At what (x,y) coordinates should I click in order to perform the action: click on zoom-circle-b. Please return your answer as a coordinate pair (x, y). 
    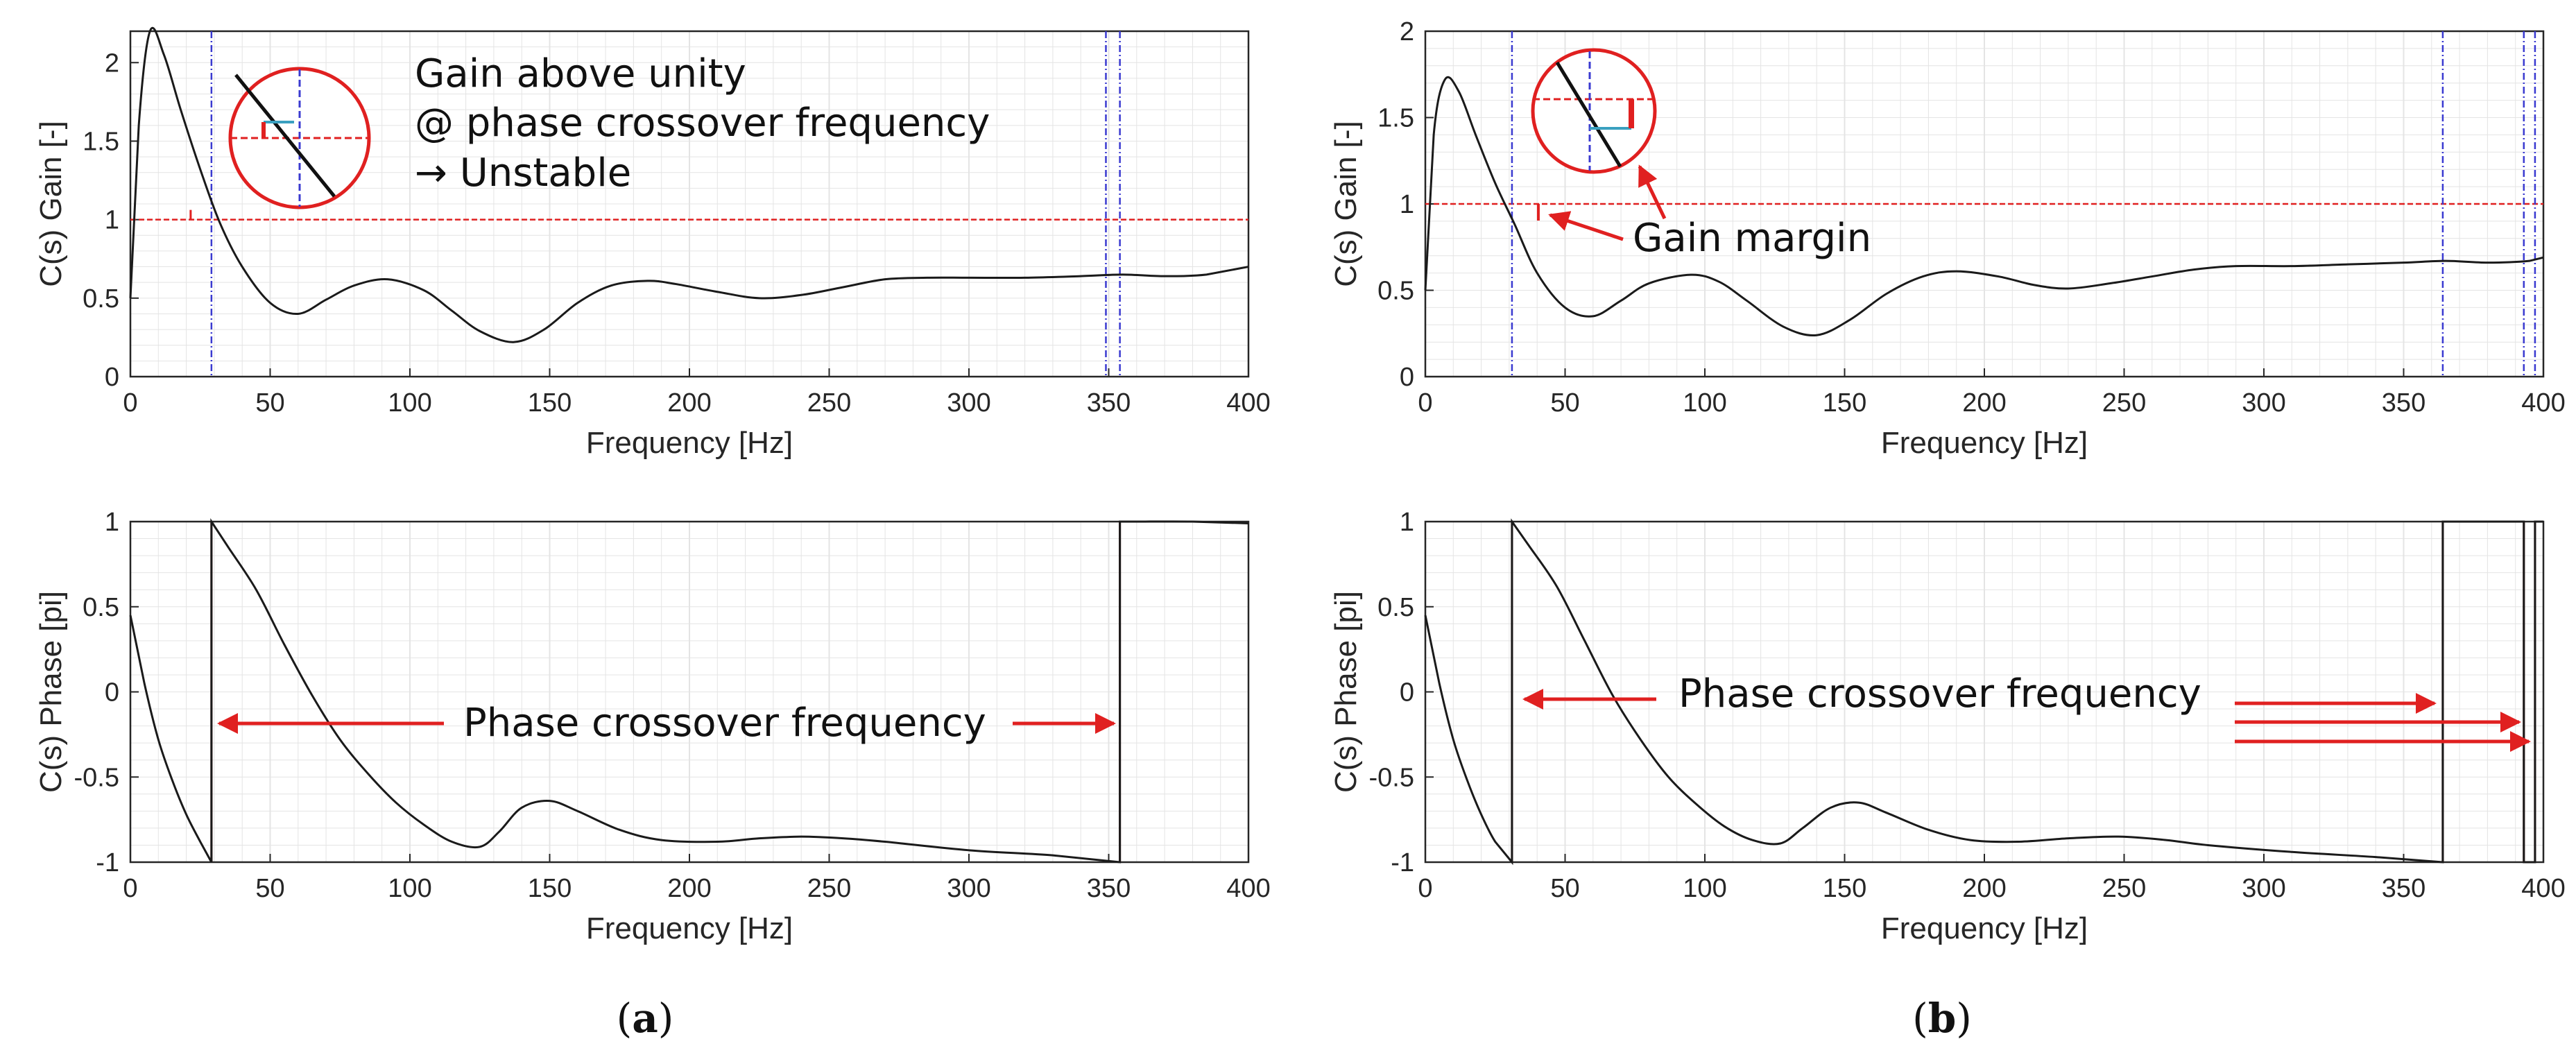
    Looking at the image, I should click on (1594, 111).